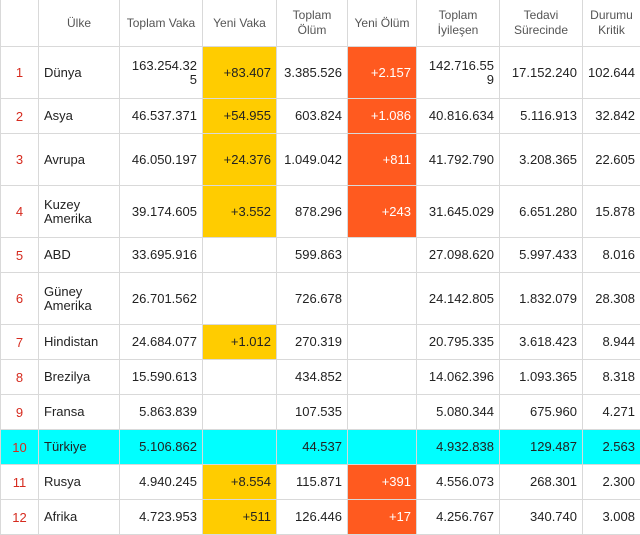  I want to click on new-deaths-cell: +1.086, so click(382, 116).